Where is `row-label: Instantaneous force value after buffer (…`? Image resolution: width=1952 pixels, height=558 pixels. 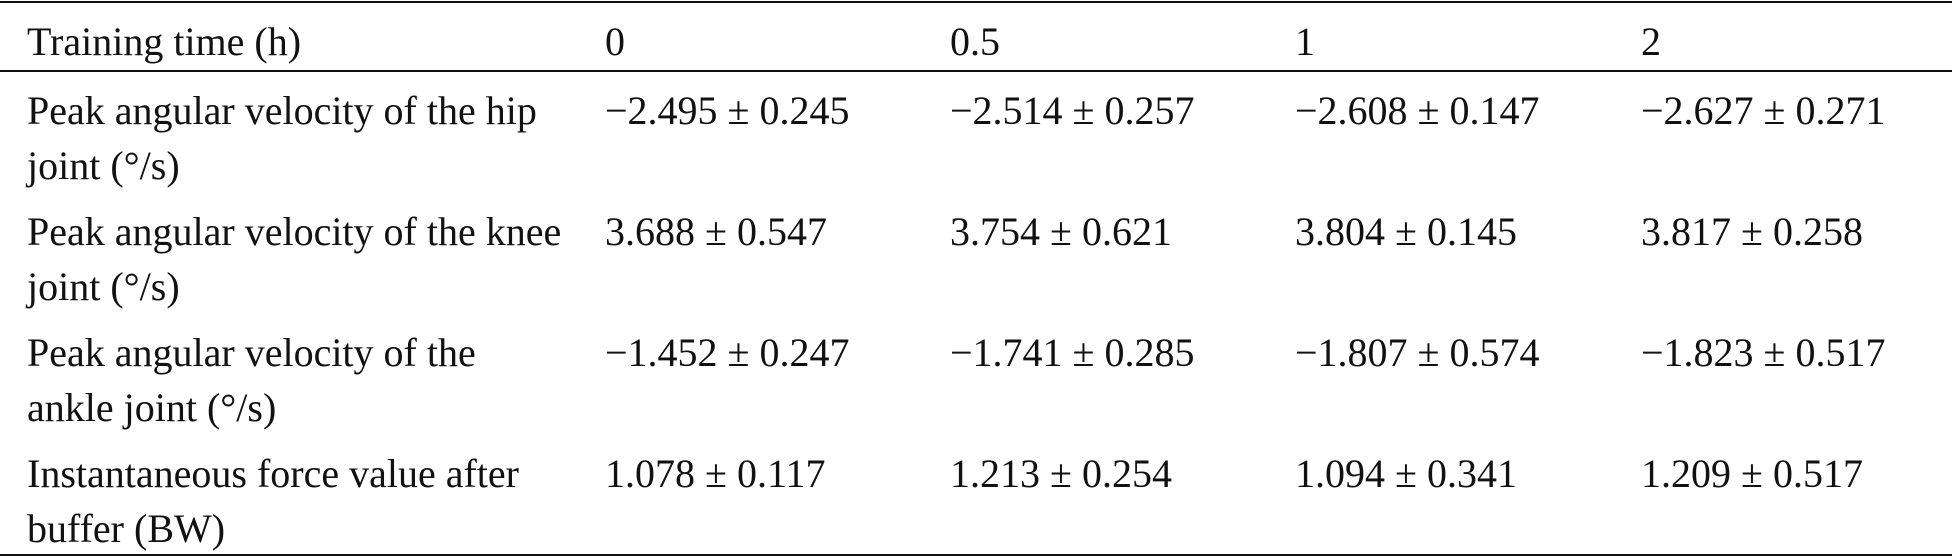 row-label: Instantaneous force value after buffer (… is located at coordinates (273, 501).